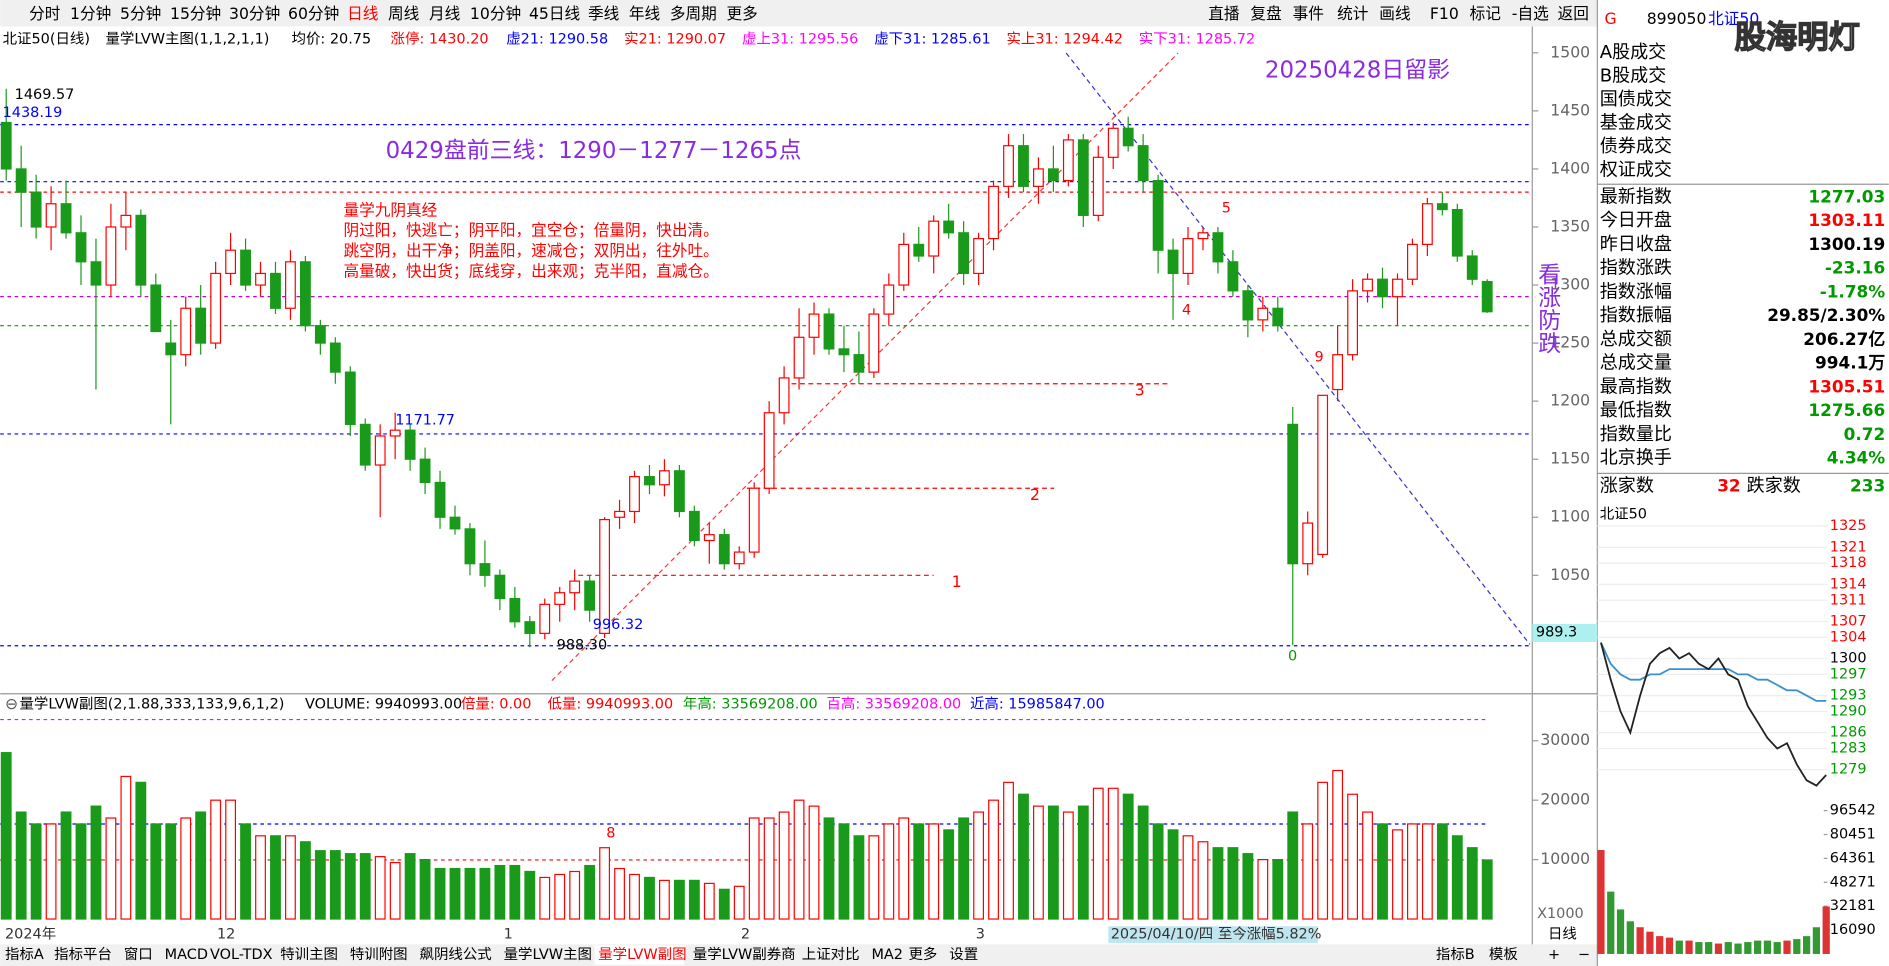  Describe the element at coordinates (309, 954) in the screenshot. I see `bottom-tab: 特训主图` at that location.